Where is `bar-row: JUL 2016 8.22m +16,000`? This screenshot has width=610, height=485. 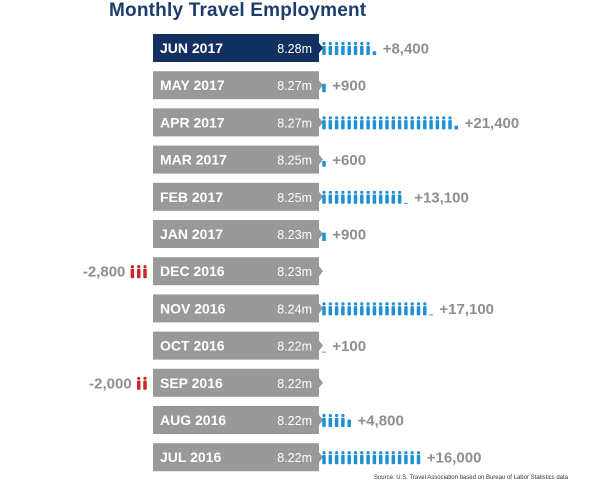 bar-row: JUL 2016 8.22m +16,000 is located at coordinates (317, 457).